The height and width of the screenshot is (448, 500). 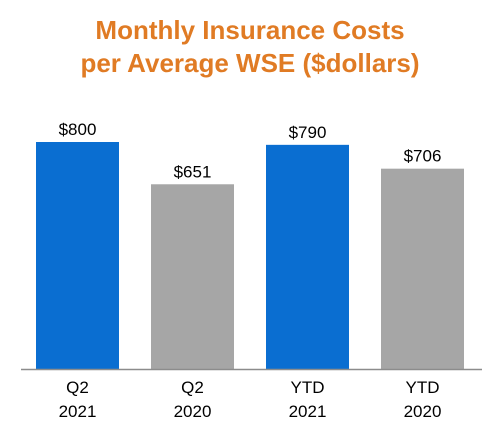 What do you see at coordinates (250, 63) in the screenshot?
I see `chart-title-line-2: per Average WSE ($dollars)` at bounding box center [250, 63].